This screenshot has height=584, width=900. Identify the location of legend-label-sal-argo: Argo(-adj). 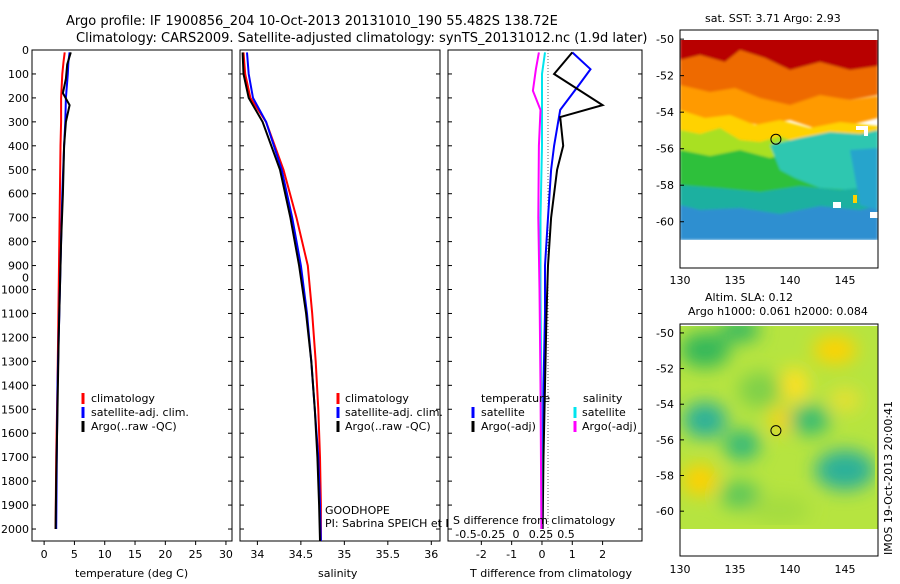
(609, 426).